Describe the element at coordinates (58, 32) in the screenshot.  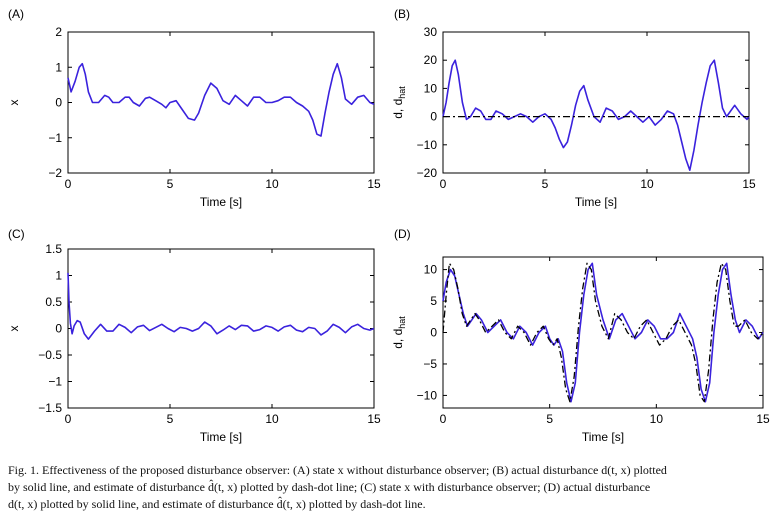
I see `y-tick-label: 2` at that location.